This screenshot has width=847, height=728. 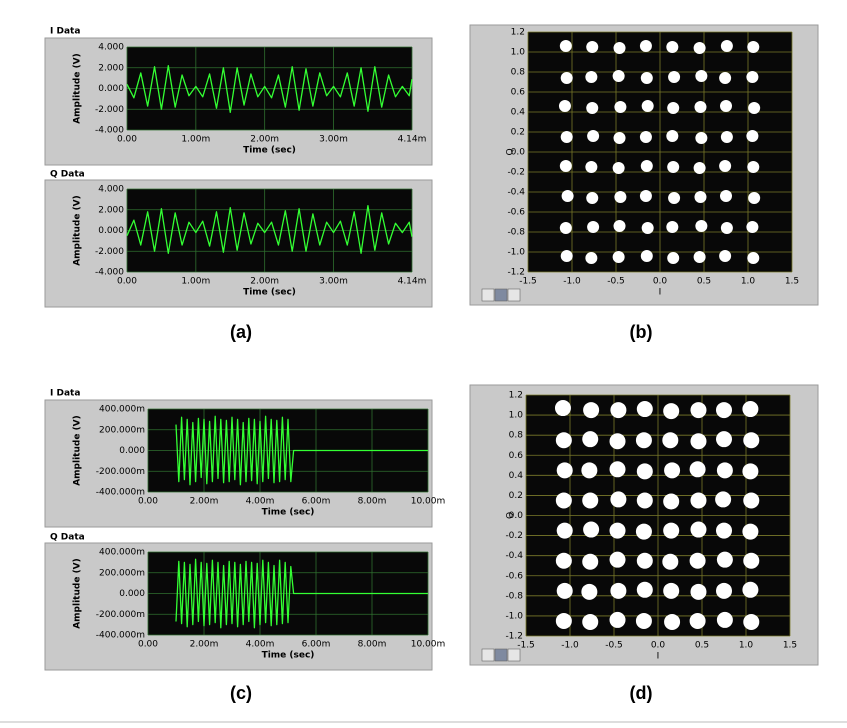 What do you see at coordinates (516, 476) in the screenshot?
I see `y-tick-label: 0.4` at bounding box center [516, 476].